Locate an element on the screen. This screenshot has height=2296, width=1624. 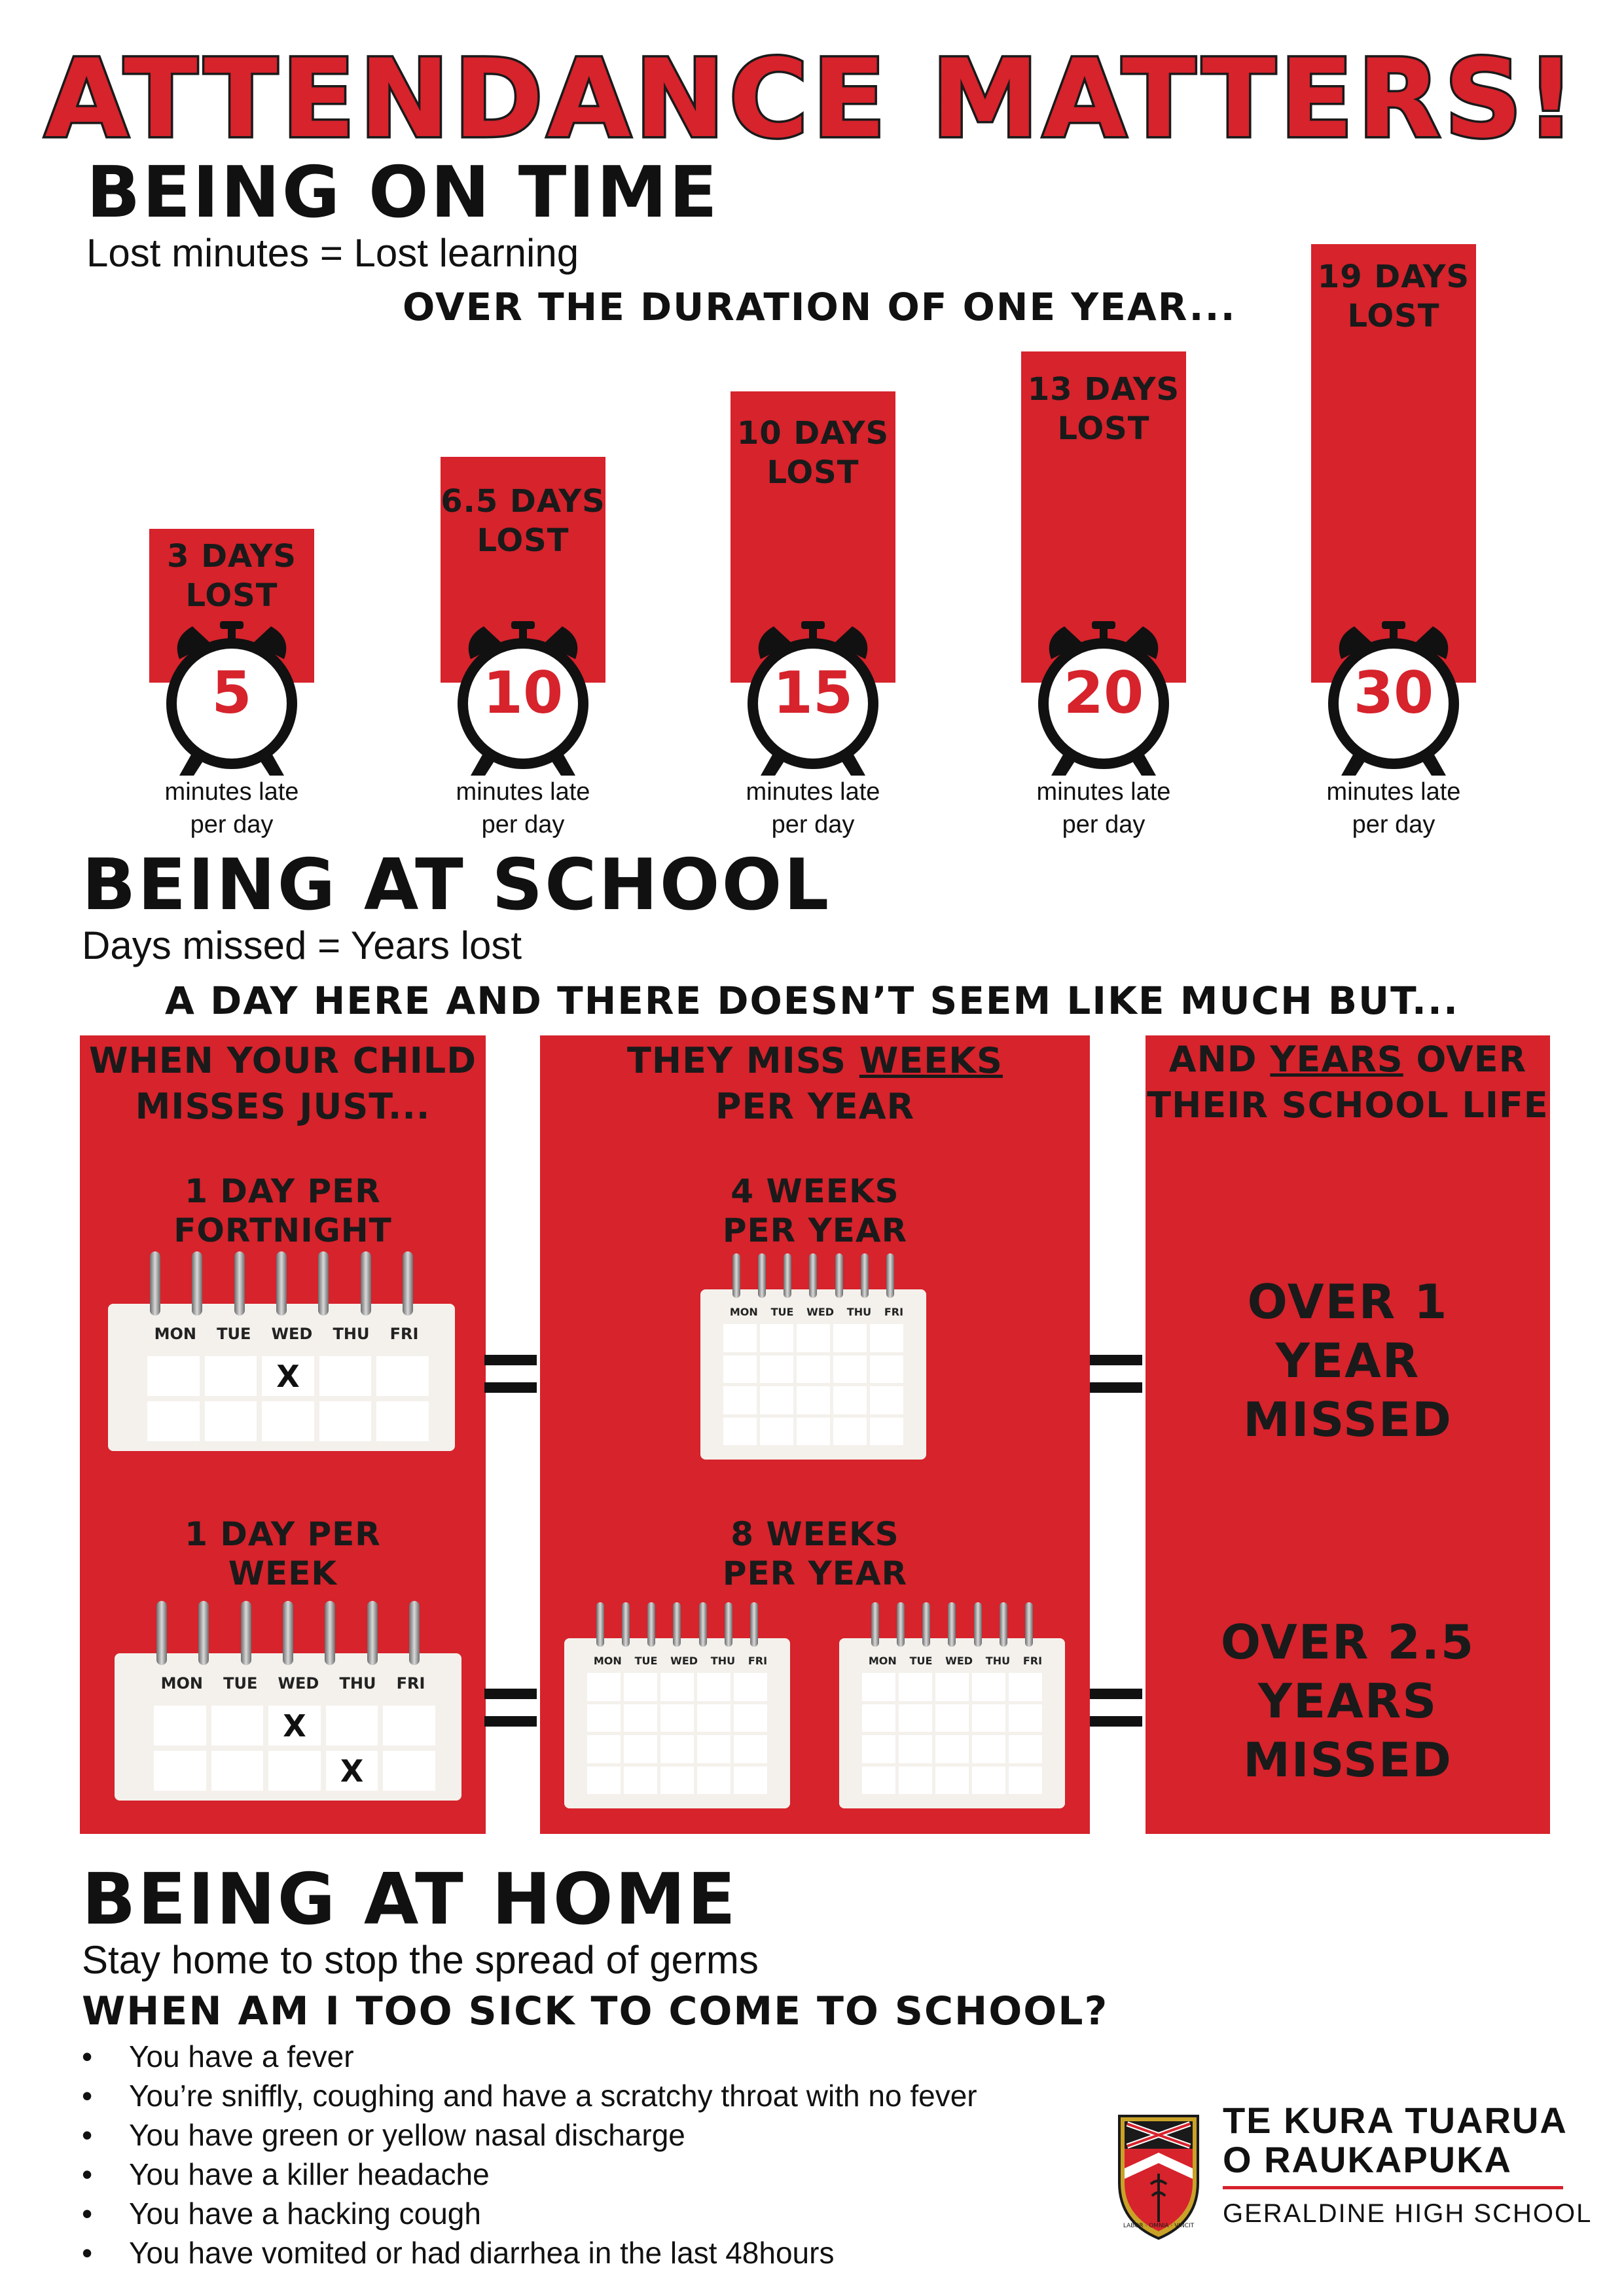
alarm-clock-icon: 15 is located at coordinates (813, 697).